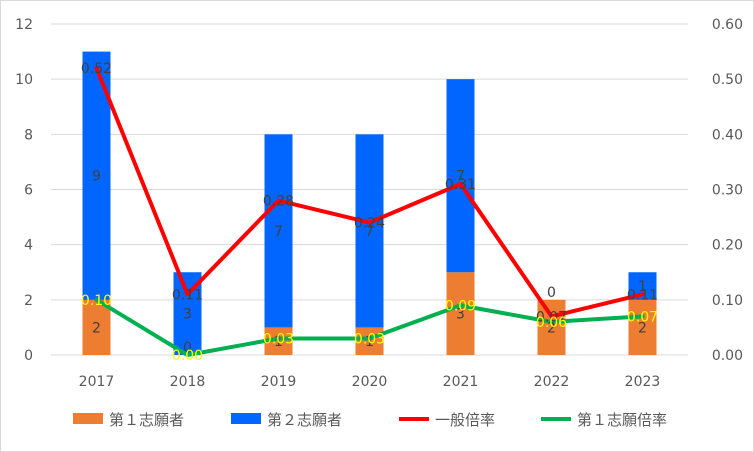 The width and height of the screenshot is (754, 452). What do you see at coordinates (622, 420) in the screenshot?
I see `legend-label: 第１志願倍率` at bounding box center [622, 420].